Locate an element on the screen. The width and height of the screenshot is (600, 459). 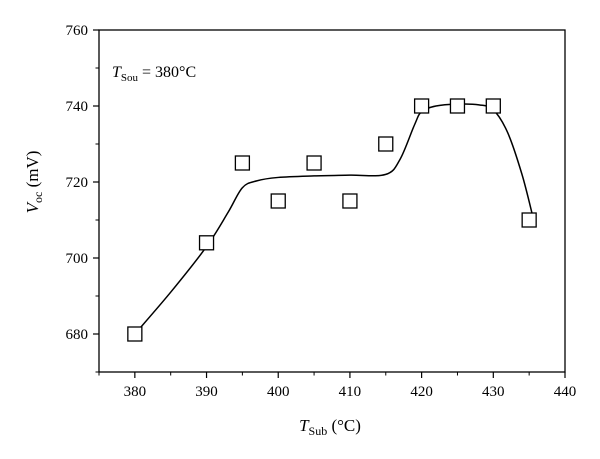
x-axis-title: TSub (°C) is located at coordinates (330, 427).